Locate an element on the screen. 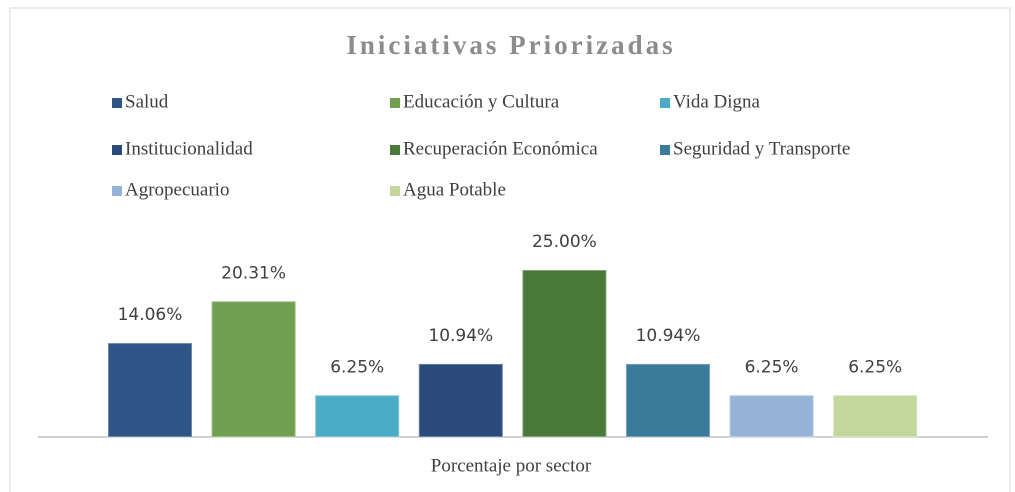  legend-label: Seguridad y Transporte is located at coordinates (761, 148).